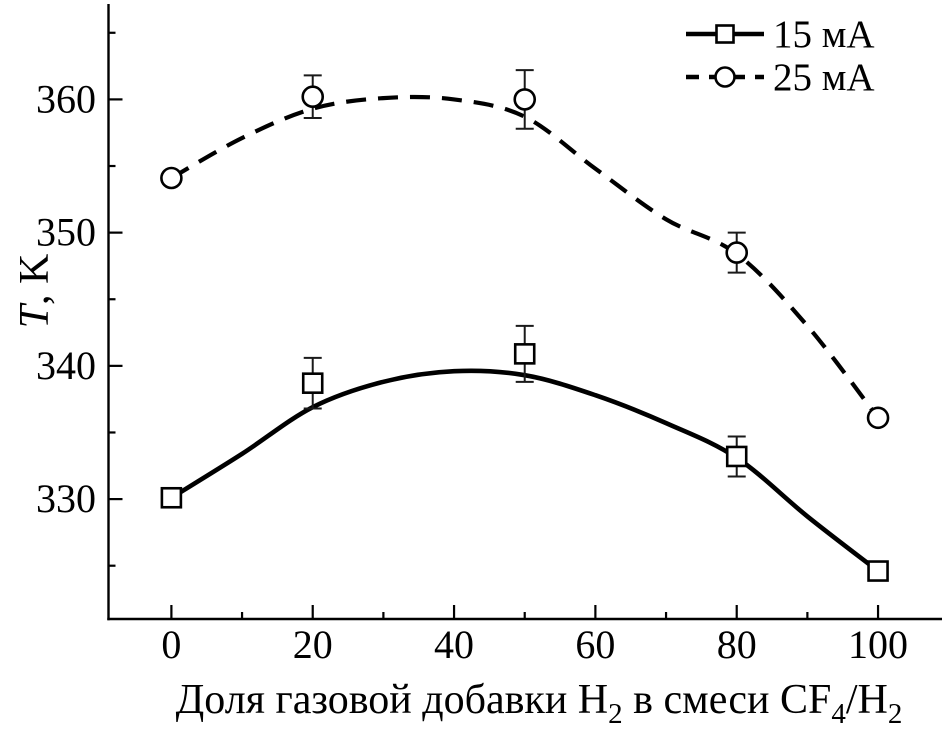  I want to click on legend-marker-square, so click(725, 34).